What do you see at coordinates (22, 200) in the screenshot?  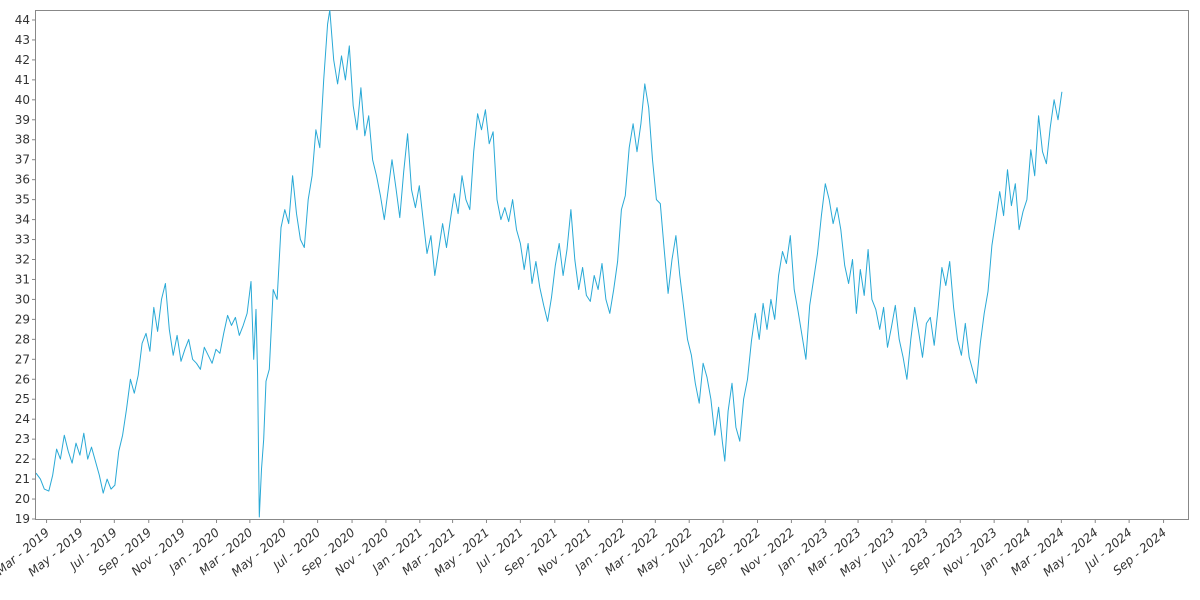 I see `y-tick-label: 35` at bounding box center [22, 200].